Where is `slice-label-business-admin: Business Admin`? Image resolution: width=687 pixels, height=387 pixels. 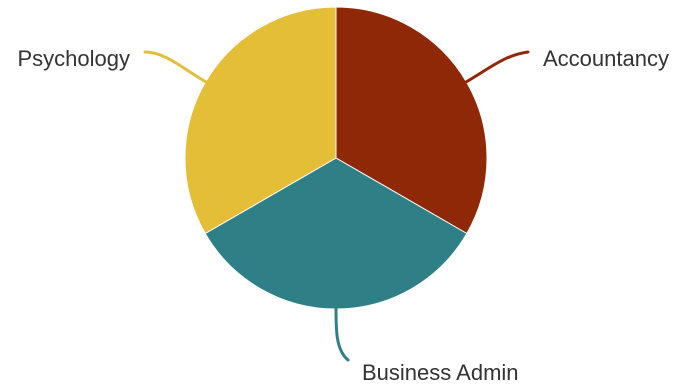
slice-label-business-admin: Business Admin is located at coordinates (440, 372).